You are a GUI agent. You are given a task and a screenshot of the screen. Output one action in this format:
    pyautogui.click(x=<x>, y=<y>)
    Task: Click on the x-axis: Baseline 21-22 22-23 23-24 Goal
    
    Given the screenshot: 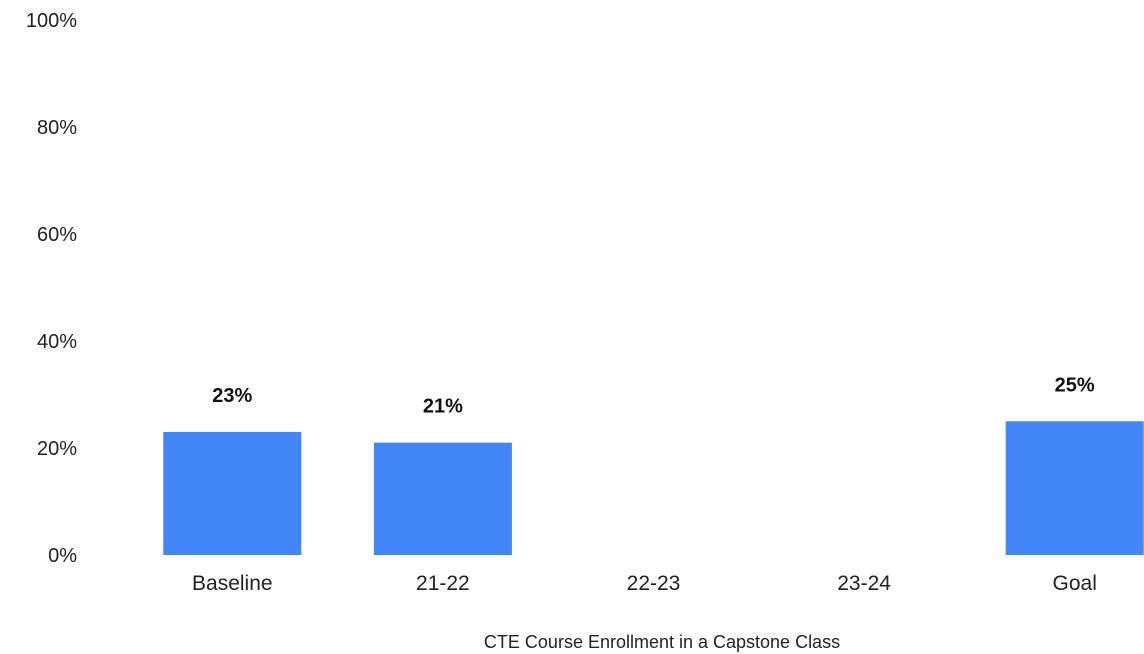 What is the action you would take?
    pyautogui.click(x=644, y=583)
    